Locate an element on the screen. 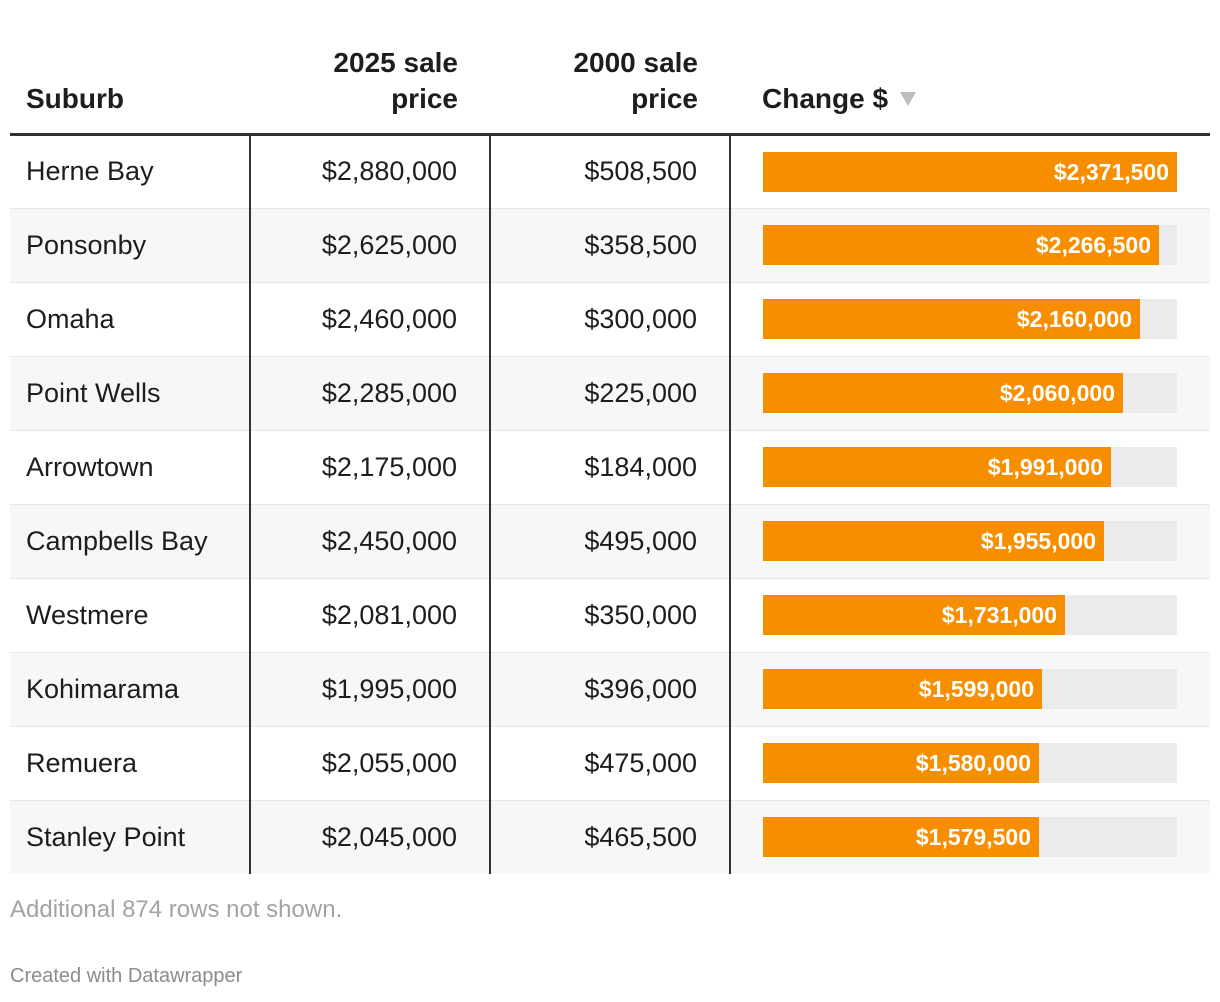  cell-change: $2,266,500 is located at coordinates (970, 245).